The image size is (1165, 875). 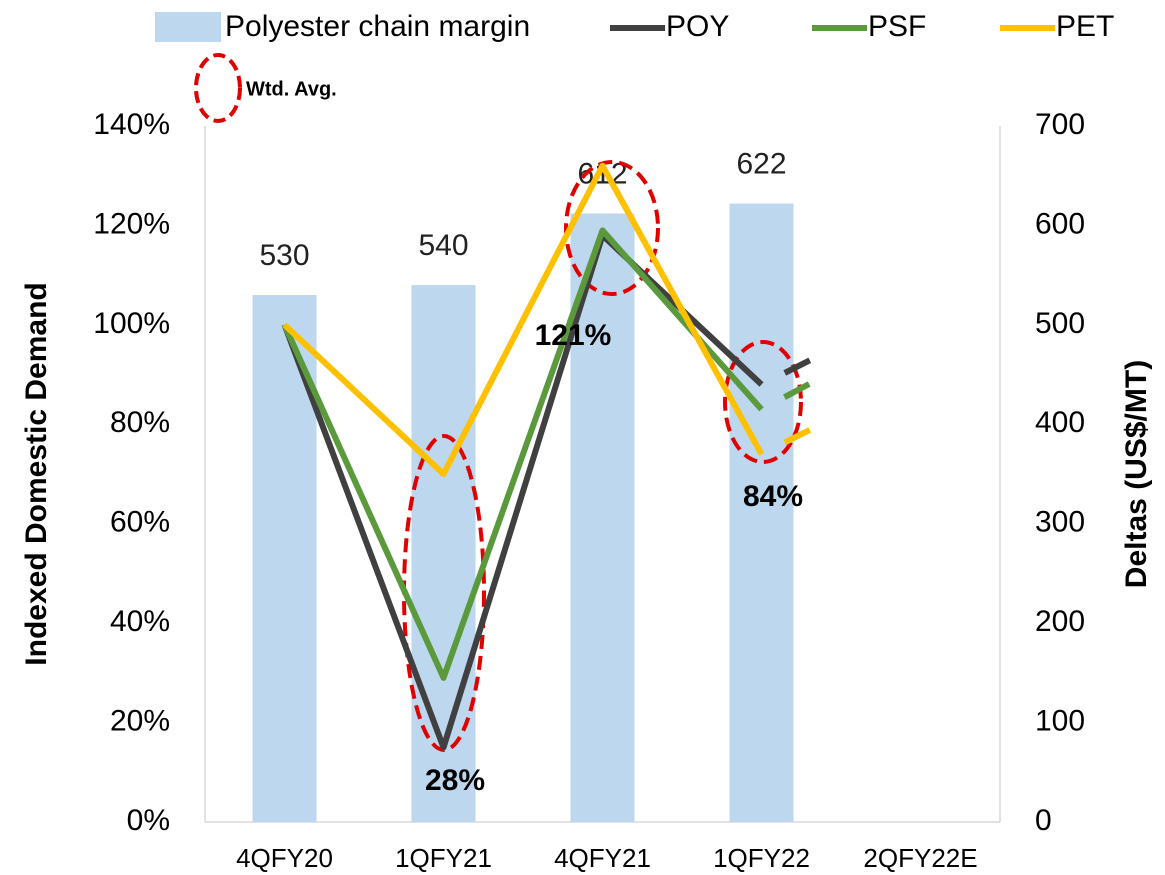 I want to click on bar-value-label: 530, so click(x=284, y=255).